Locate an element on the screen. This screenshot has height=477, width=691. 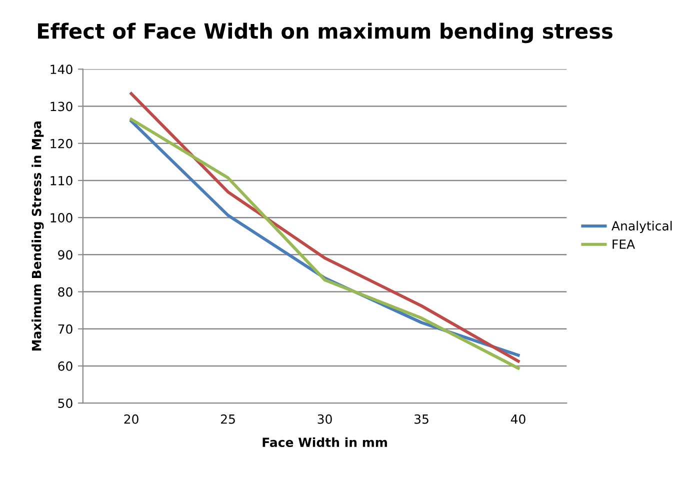
y-tick-label: 60 is located at coordinates (65, 366).